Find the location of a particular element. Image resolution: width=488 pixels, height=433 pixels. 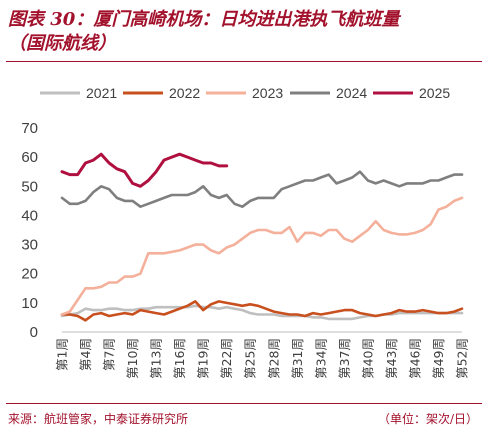

legend-label-2025: 2025 is located at coordinates (434, 93).